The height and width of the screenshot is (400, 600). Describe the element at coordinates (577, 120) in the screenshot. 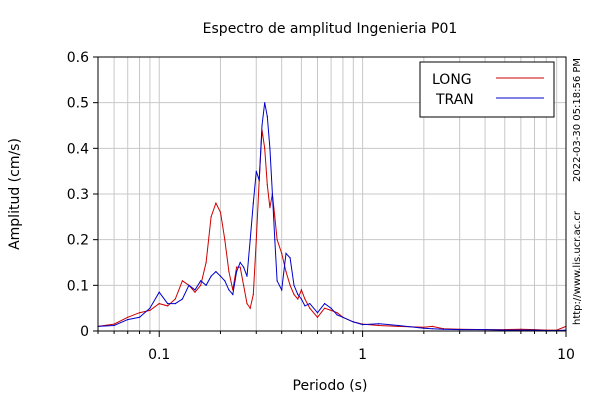

I see `timestamp-text: 2022-03-30 05:18:56 PM` at that location.